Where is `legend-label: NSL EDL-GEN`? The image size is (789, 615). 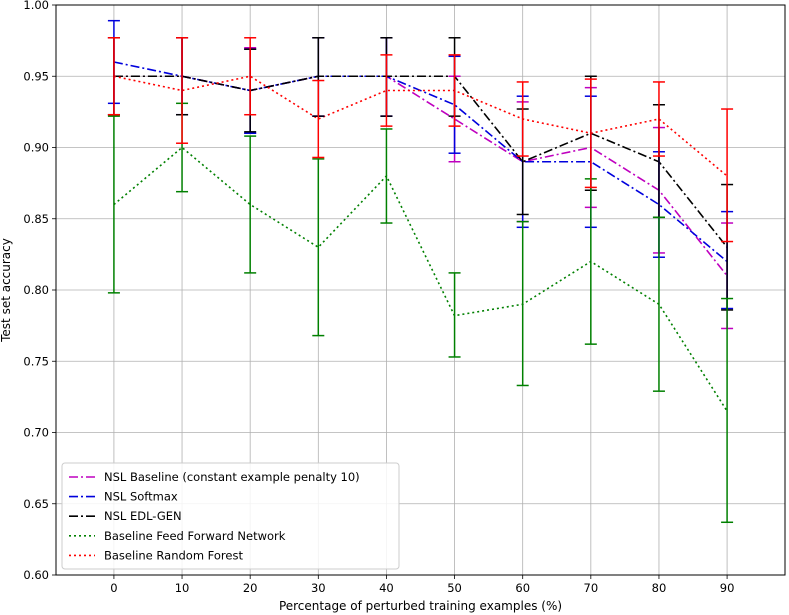
legend-label: NSL EDL-GEN is located at coordinates (143, 516).